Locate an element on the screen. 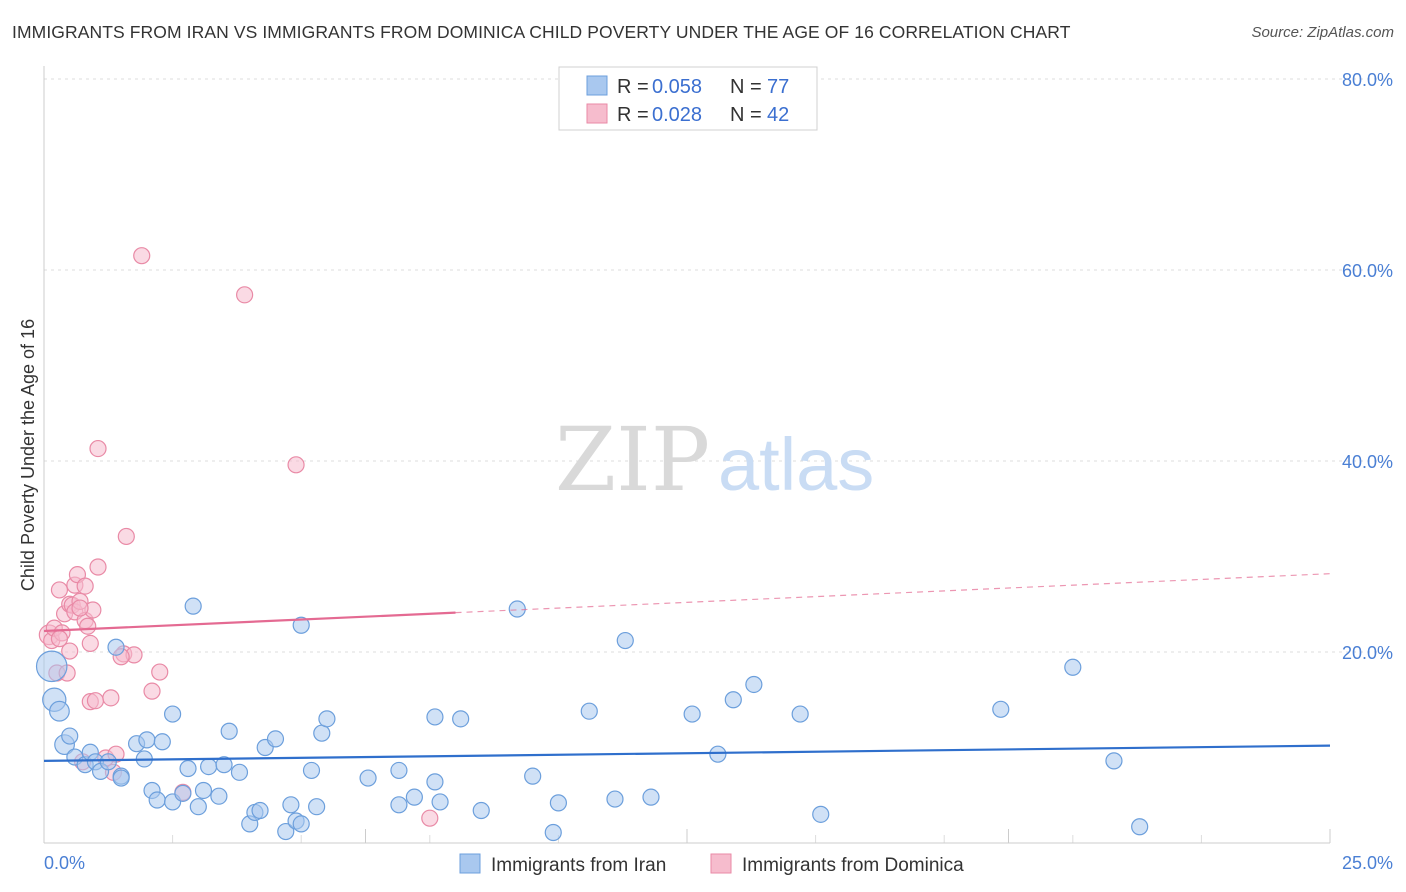 This screenshot has width=1406, height=892. iran-trend-line is located at coordinates (687, 753).